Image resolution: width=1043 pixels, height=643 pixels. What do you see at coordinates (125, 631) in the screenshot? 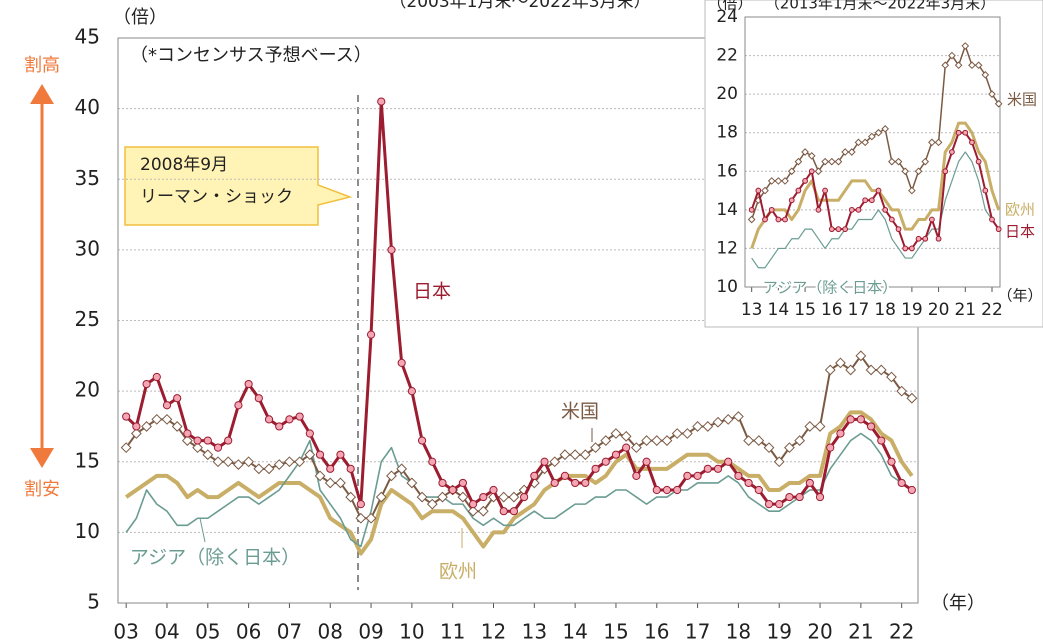
I see `x-tick-label: 03` at bounding box center [125, 631].